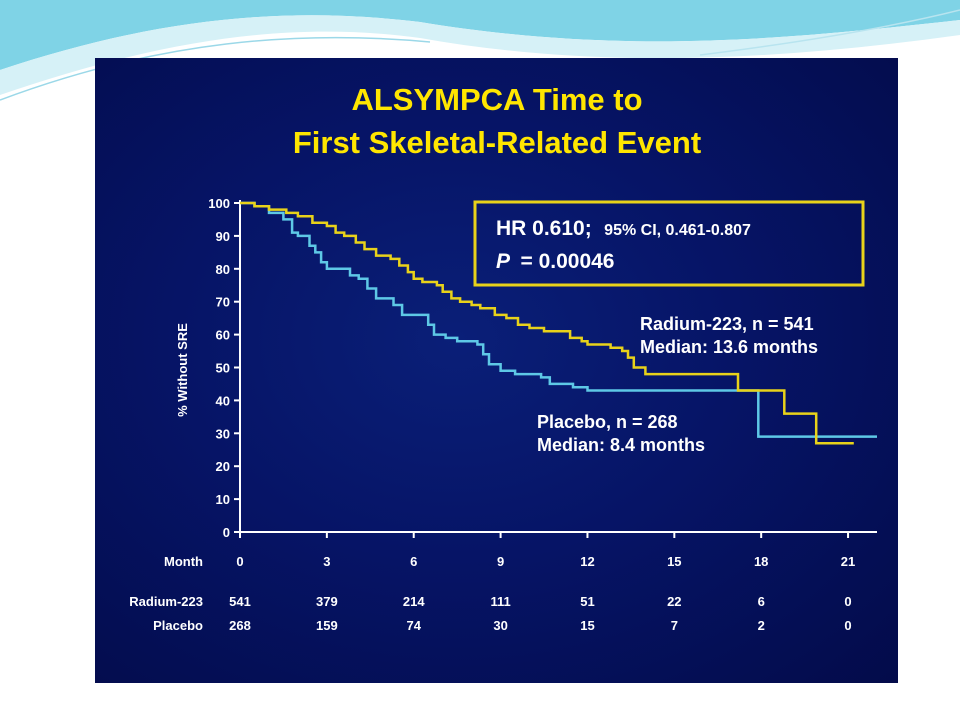  What do you see at coordinates (587, 601) in the screenshot?
I see `risk-table-cell: 51` at bounding box center [587, 601].